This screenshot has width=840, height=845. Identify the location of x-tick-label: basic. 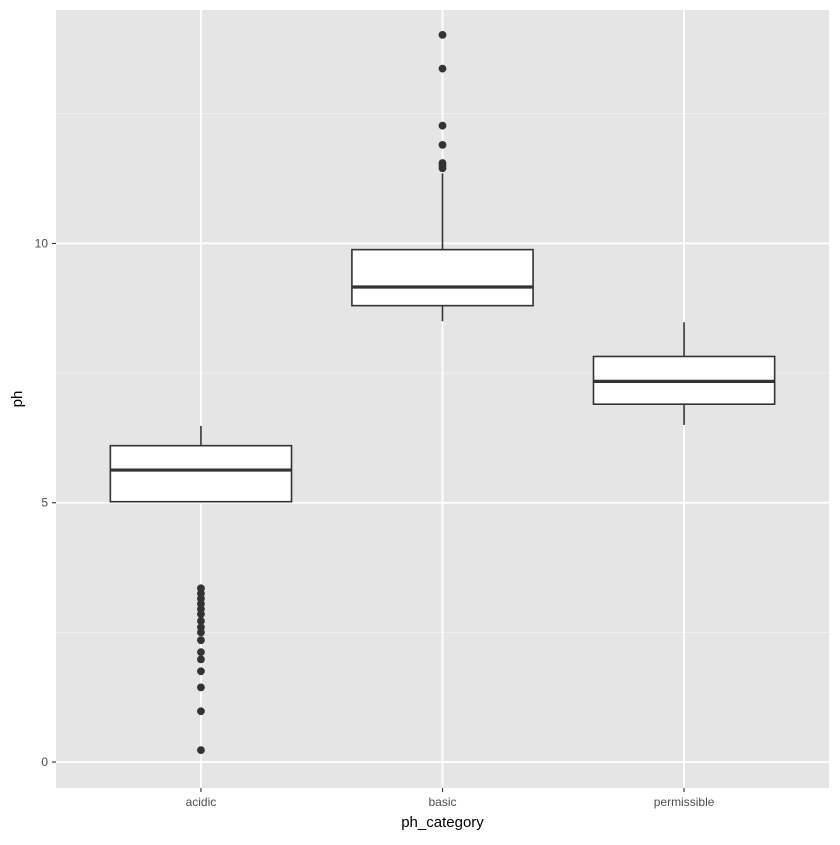
(442, 802).